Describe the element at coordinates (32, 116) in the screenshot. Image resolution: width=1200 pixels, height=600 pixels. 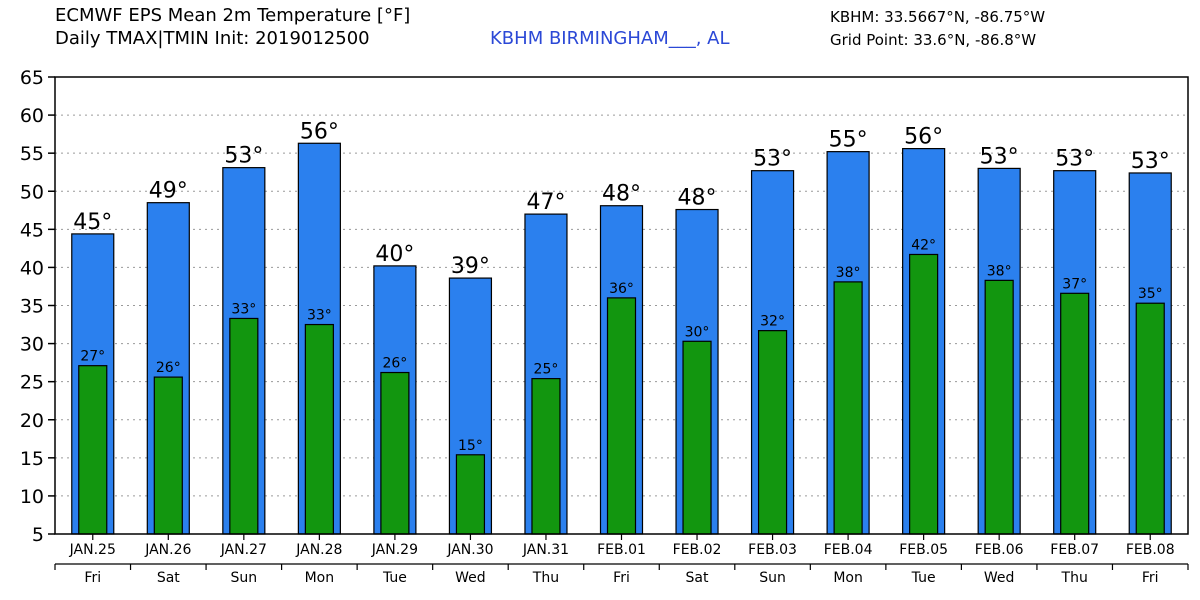
I see `y-tick-label: 60` at that location.